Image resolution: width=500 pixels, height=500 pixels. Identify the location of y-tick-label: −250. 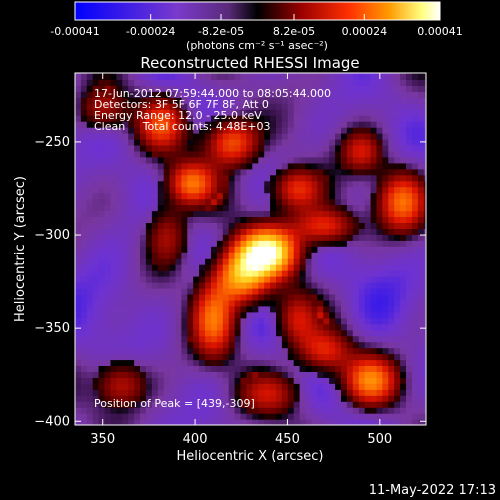
(52, 142).